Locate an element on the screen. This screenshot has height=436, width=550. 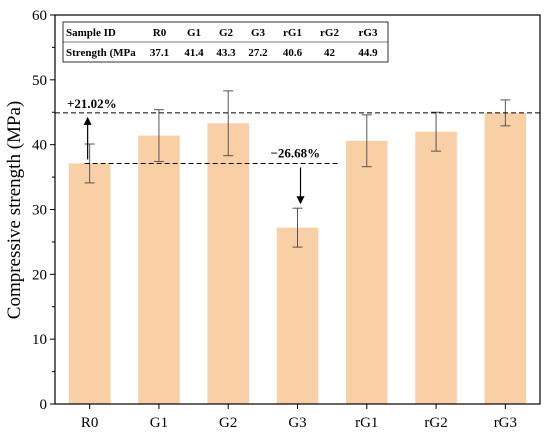
bar-R0 is located at coordinates (89, 283).